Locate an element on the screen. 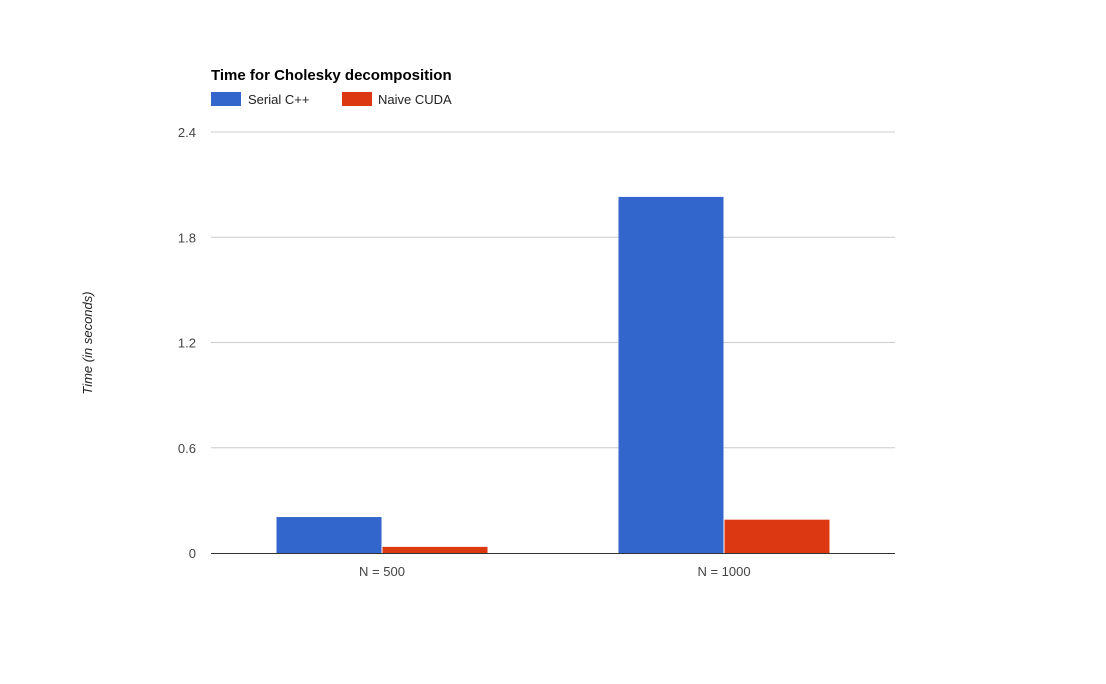 This screenshot has width=1106, height=684. legend-item-cuda: Naive CUDA is located at coordinates (397, 99).